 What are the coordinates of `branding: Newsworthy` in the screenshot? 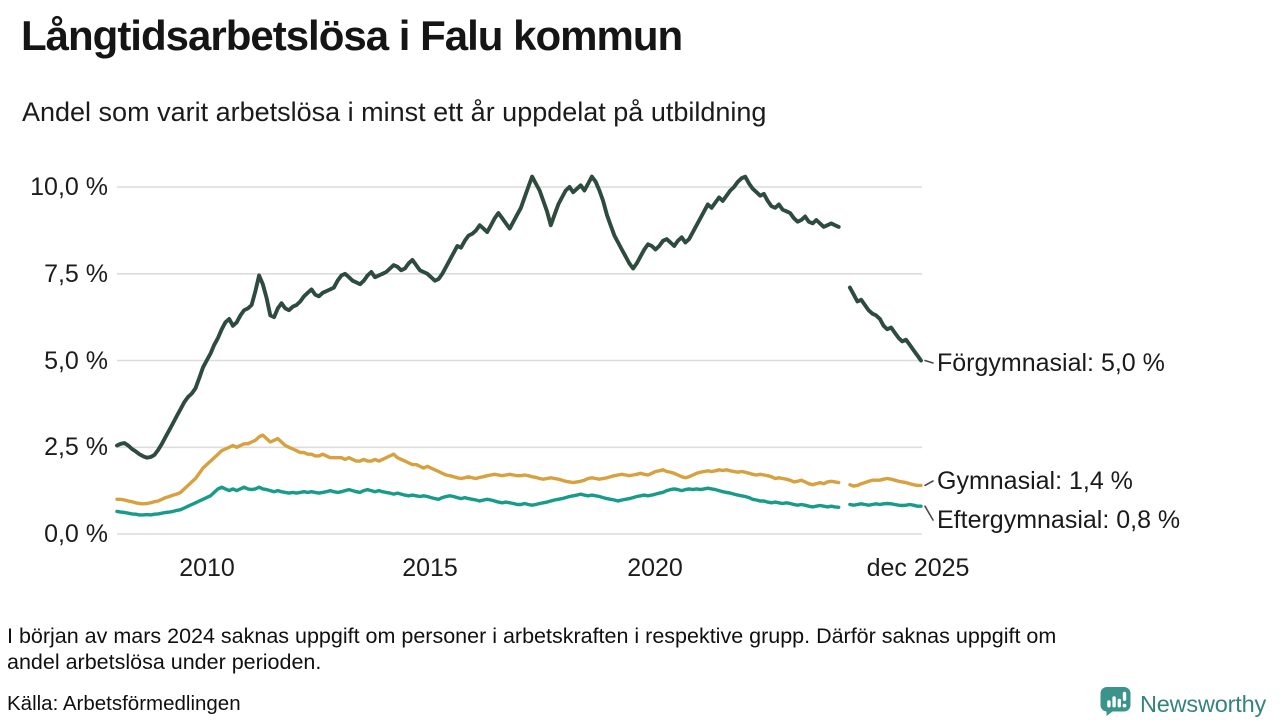 It's located at (1182, 703).